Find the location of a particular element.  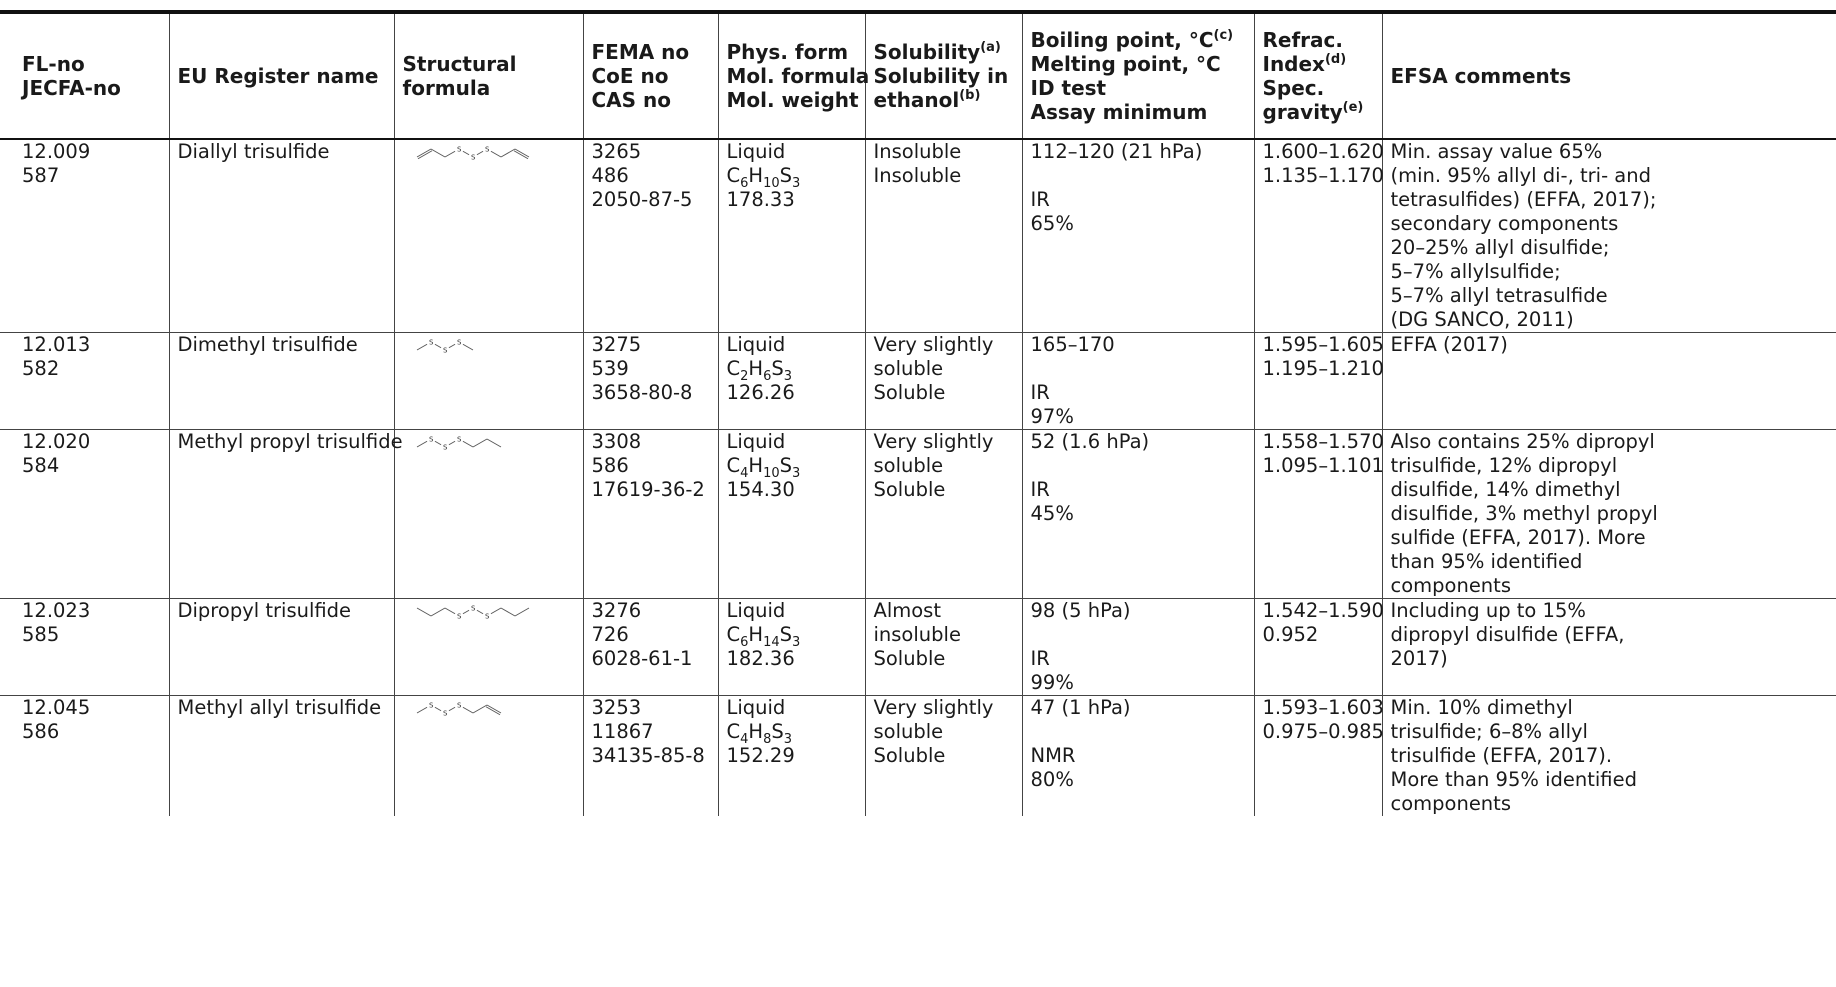

formula-subscript: 4 is located at coordinates (744, 739).